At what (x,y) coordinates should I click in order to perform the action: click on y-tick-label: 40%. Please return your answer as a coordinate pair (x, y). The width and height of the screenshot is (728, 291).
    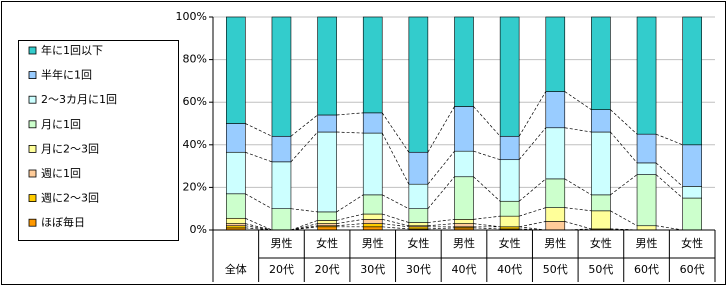
    Looking at the image, I should click on (195, 144).